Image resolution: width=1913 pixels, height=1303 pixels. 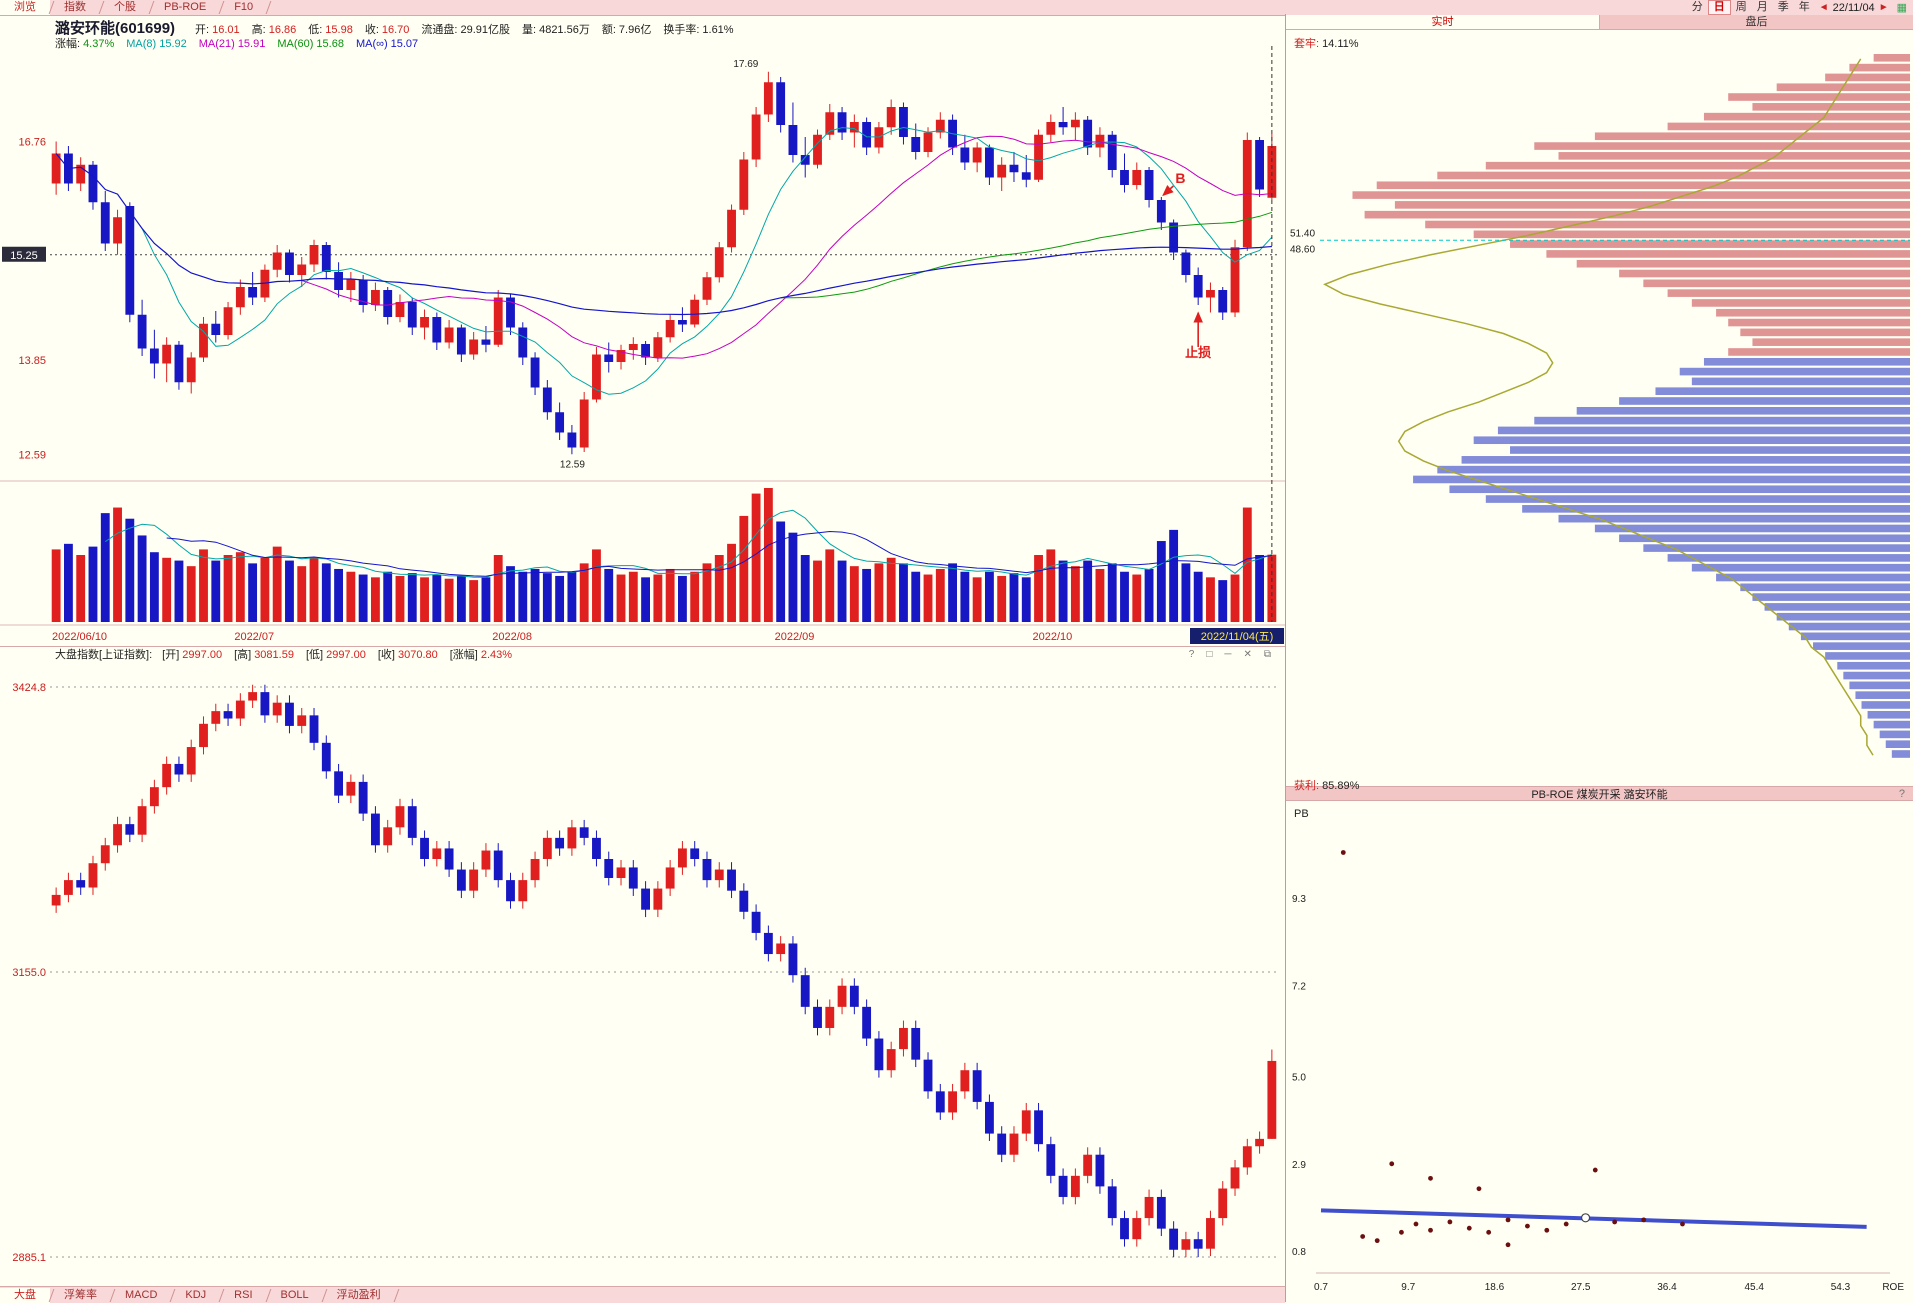 I want to click on window-control-icon: ─, so click(x=1228, y=654).